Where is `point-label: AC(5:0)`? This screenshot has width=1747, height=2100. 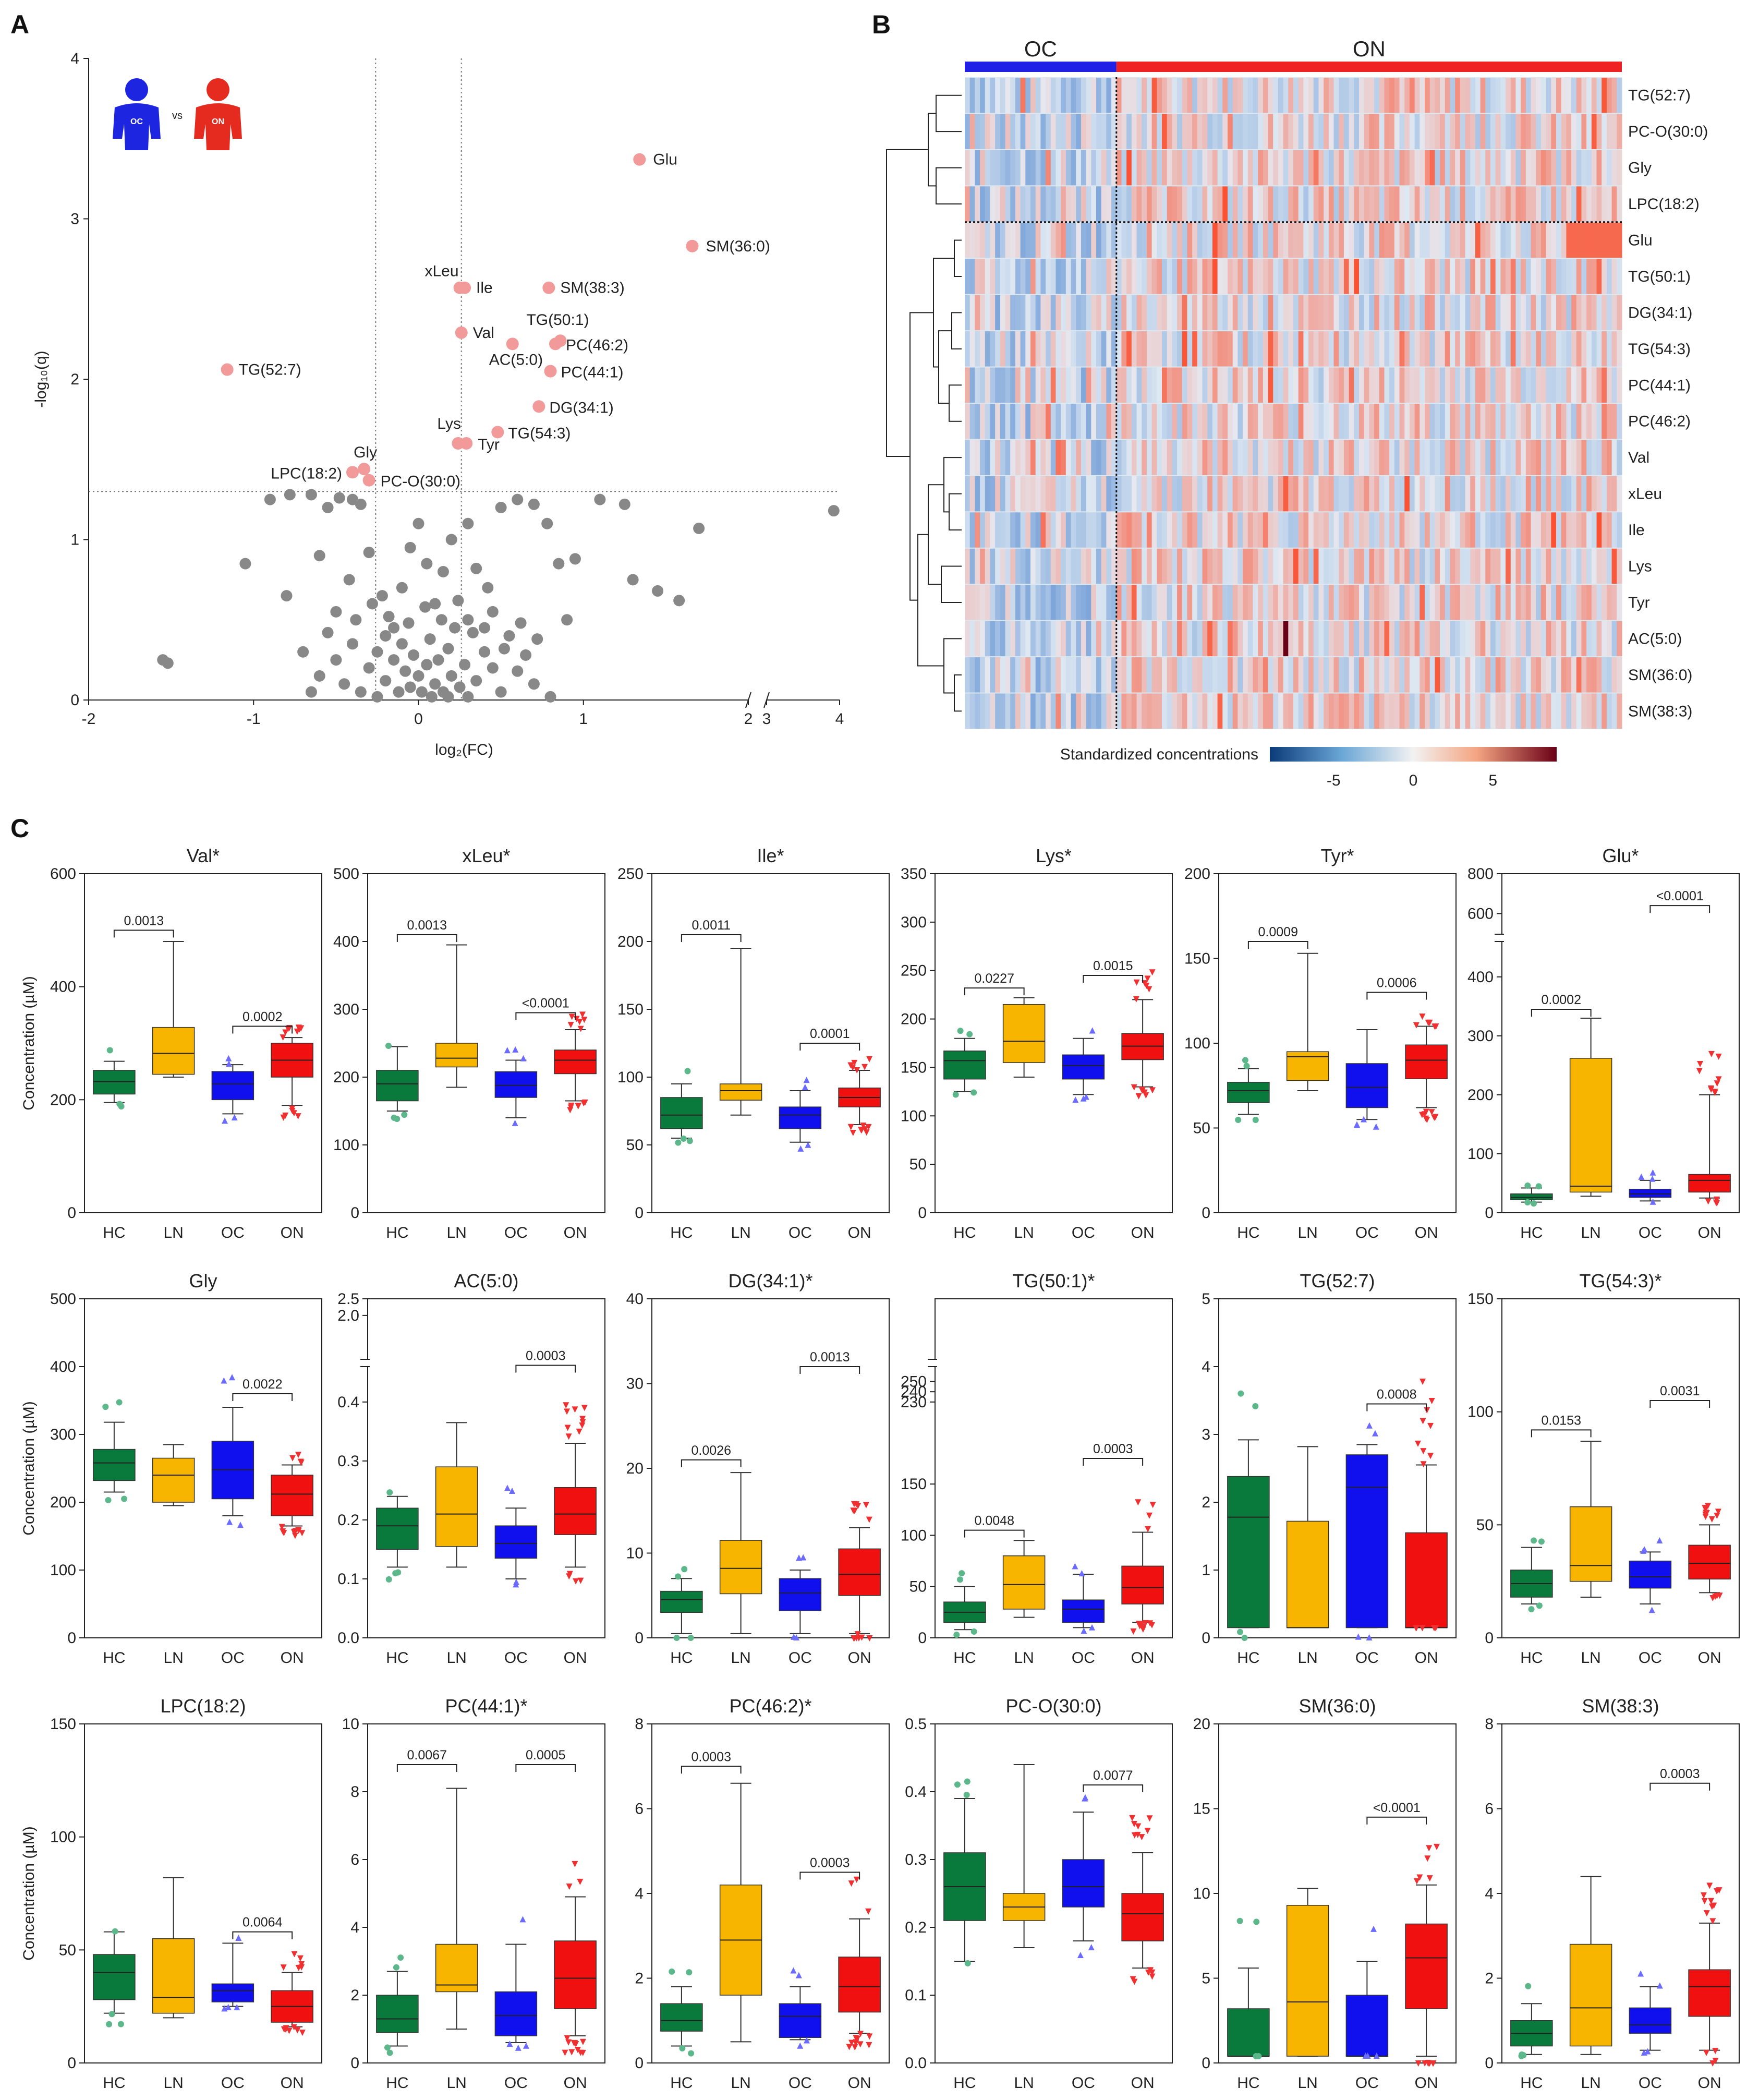 point-label: AC(5:0) is located at coordinates (516, 359).